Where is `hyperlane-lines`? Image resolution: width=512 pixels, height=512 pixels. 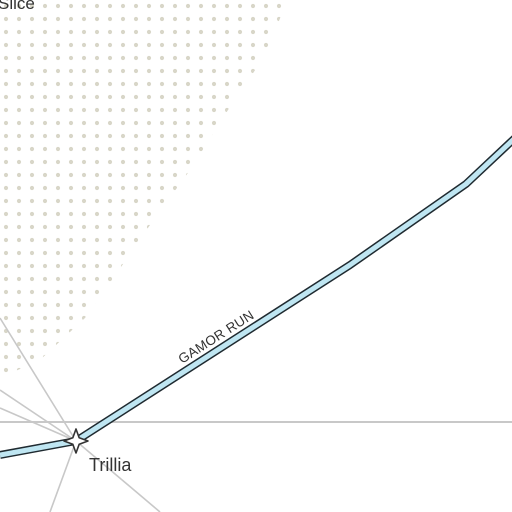 hyperlane-lines is located at coordinates (80, 414).